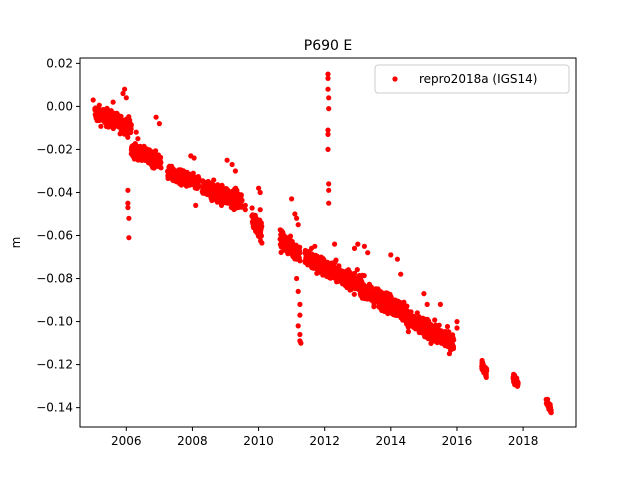 The image size is (640, 480). Describe the element at coordinates (328, 46) in the screenshot. I see `chart-title: P690 E` at that location.